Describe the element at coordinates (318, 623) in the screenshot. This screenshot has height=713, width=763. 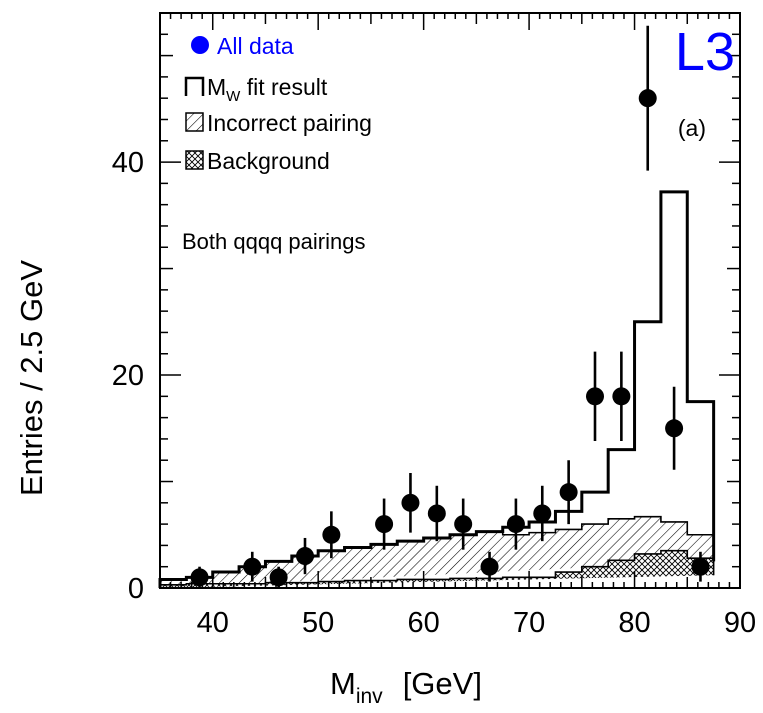
I see `x-tick-label: 50` at that location.